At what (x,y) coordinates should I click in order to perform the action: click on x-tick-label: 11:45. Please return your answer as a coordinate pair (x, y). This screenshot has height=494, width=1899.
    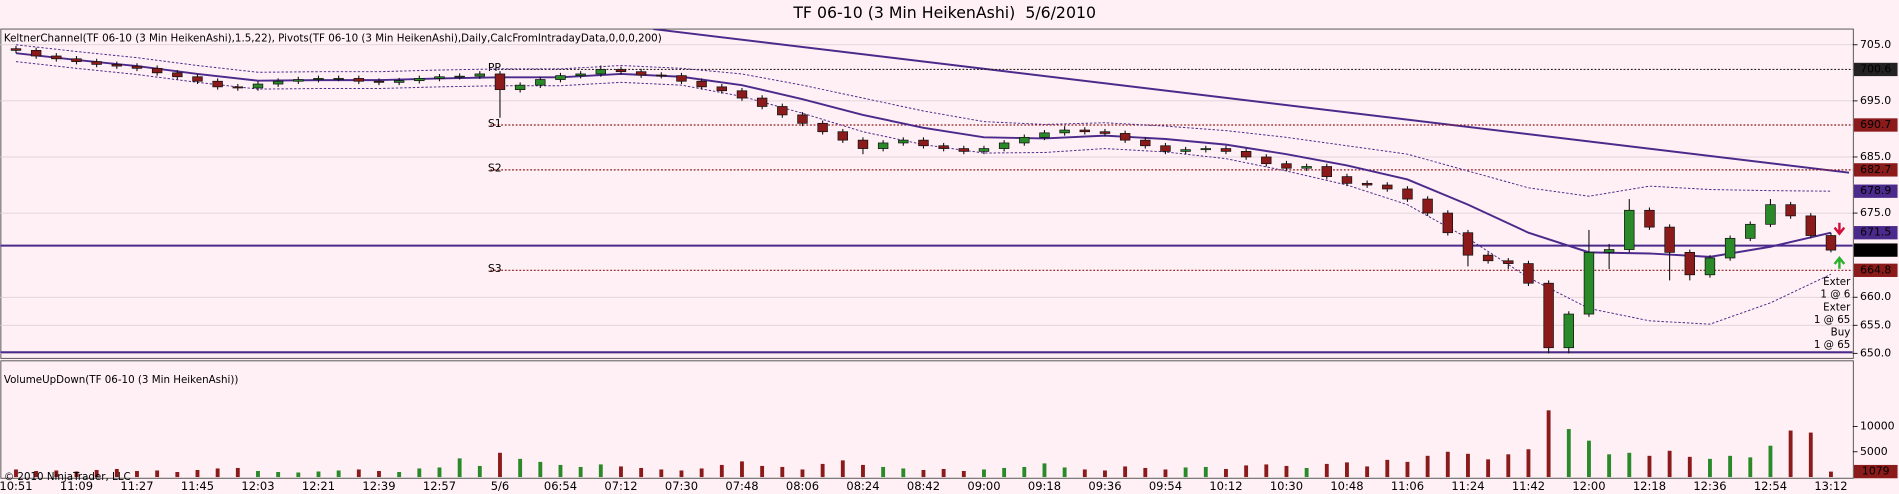
    Looking at the image, I should click on (197, 486).